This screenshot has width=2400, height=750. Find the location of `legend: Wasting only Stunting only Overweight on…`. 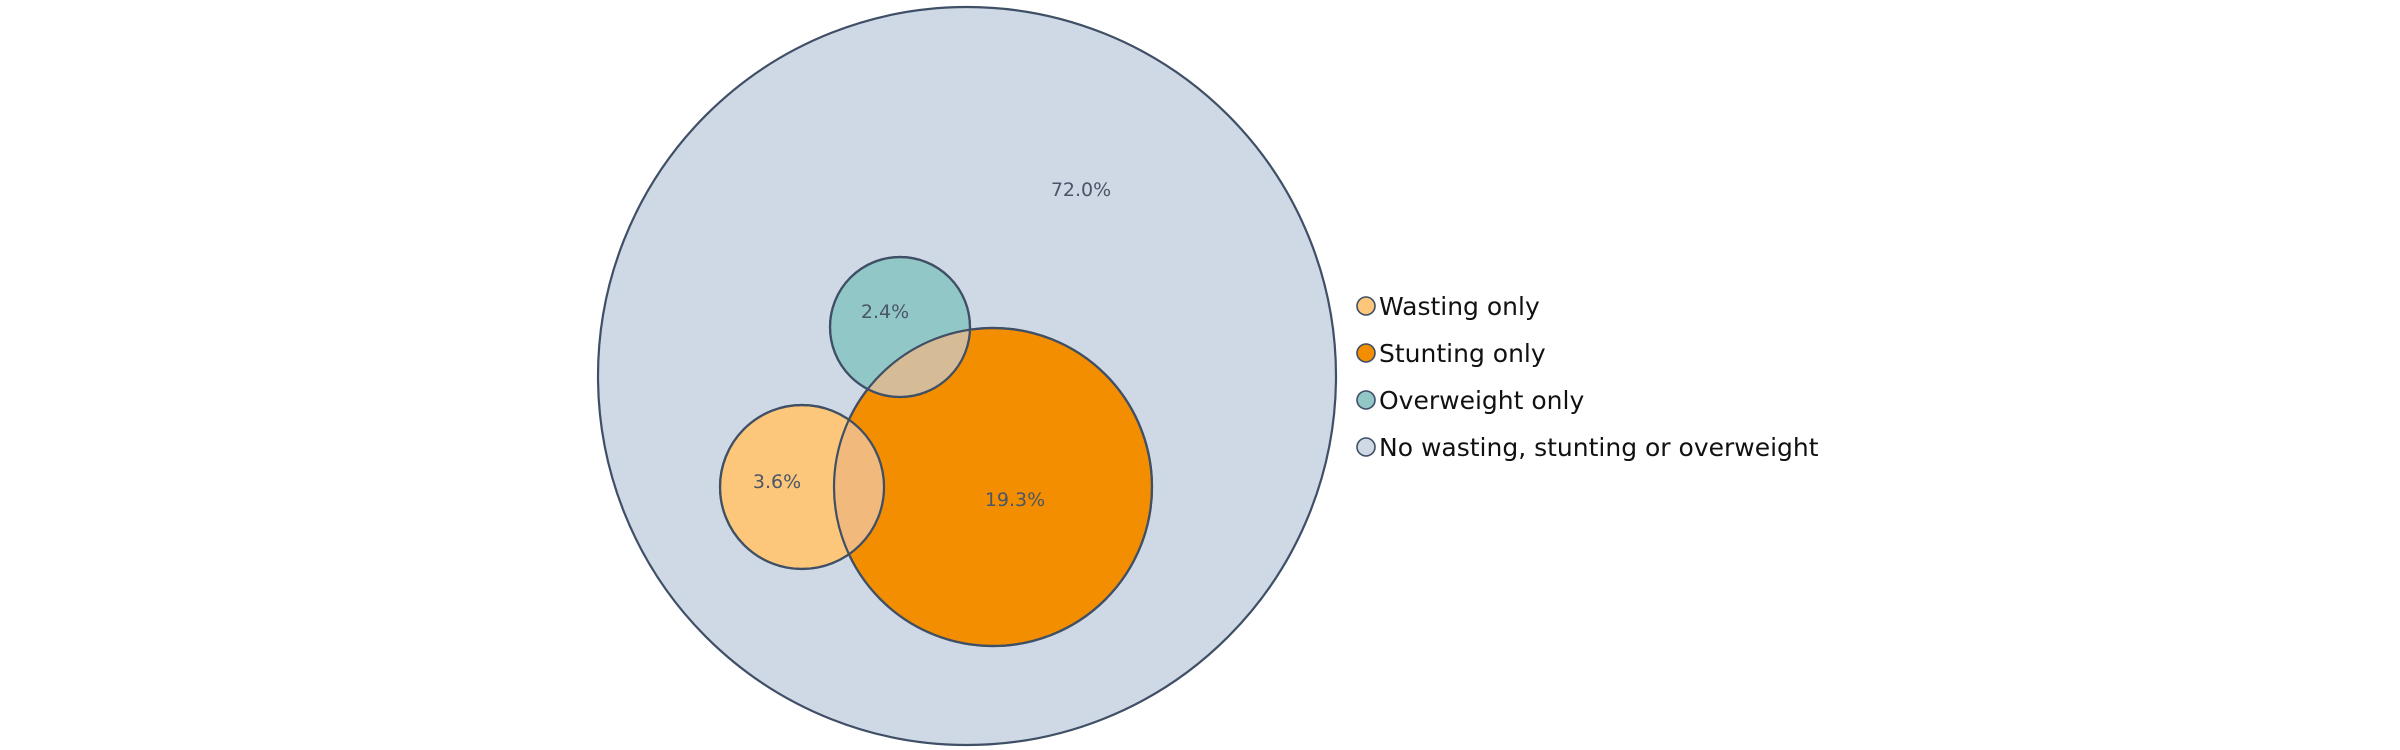

legend: Wasting only Stunting only Overweight on… is located at coordinates (1587, 377).